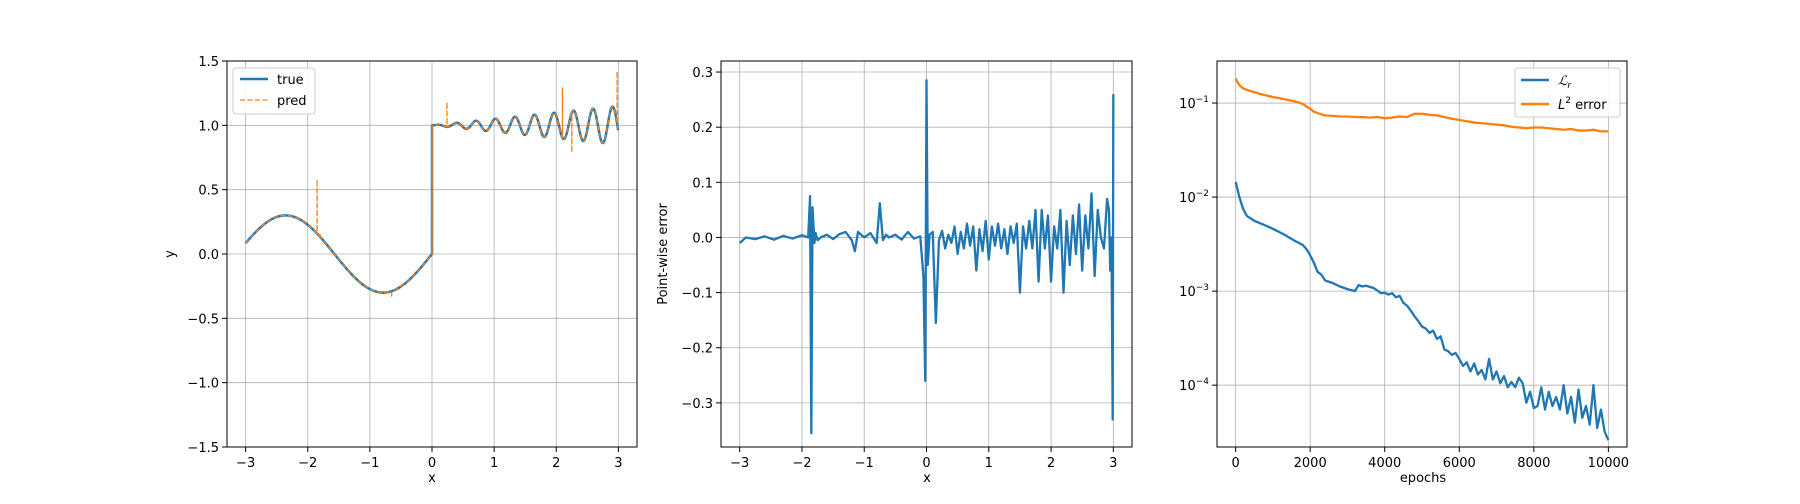 The height and width of the screenshot is (504, 1800). Describe the element at coordinates (1459, 463) in the screenshot. I see `x-tick-label: 6000` at that location.